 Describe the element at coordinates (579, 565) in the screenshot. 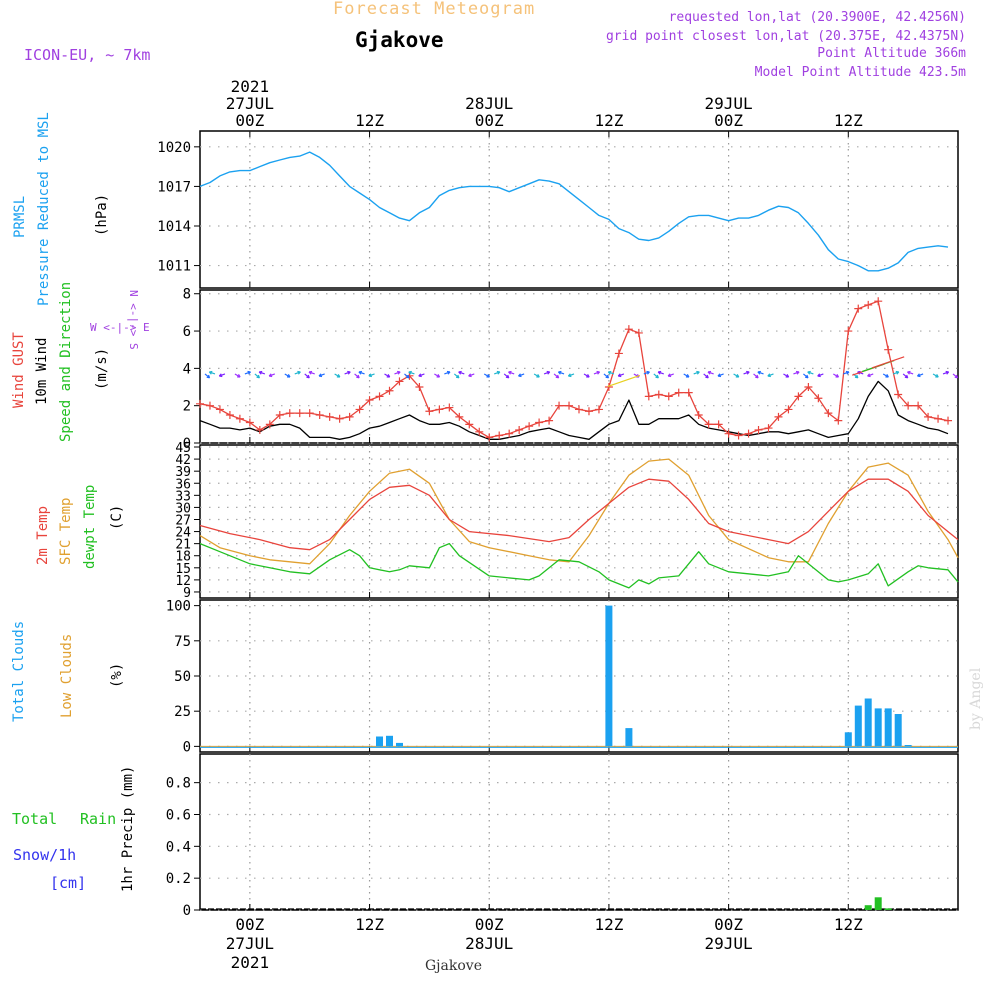

I see `dewpt-line` at that location.